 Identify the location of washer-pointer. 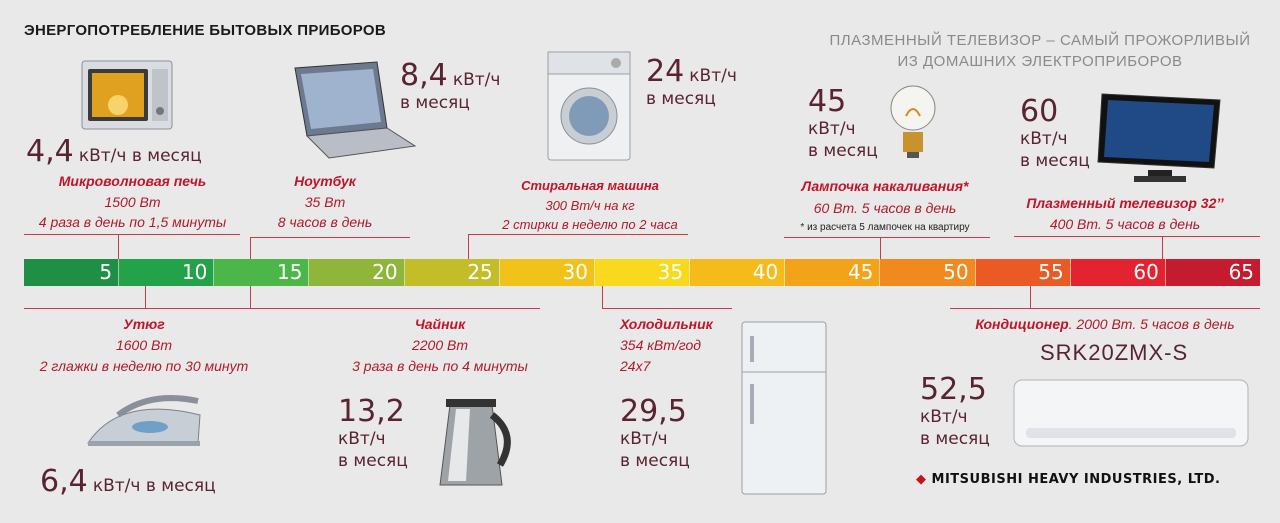
(468, 246).